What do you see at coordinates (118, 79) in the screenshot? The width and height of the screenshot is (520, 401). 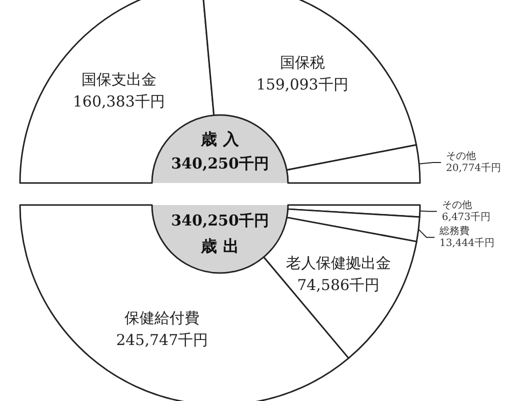 I see `slice-label: 国保支出金` at bounding box center [118, 79].